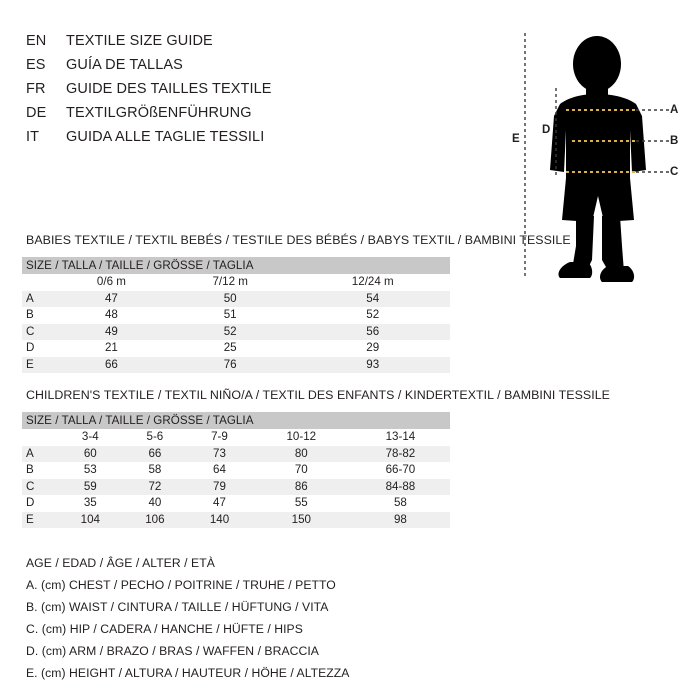 Image resolution: width=700 pixels, height=700 pixels. What do you see at coordinates (159, 113) in the screenshot?
I see `language-text-de: TEXTILGRÖßENFÜHRUNG` at bounding box center [159, 113].